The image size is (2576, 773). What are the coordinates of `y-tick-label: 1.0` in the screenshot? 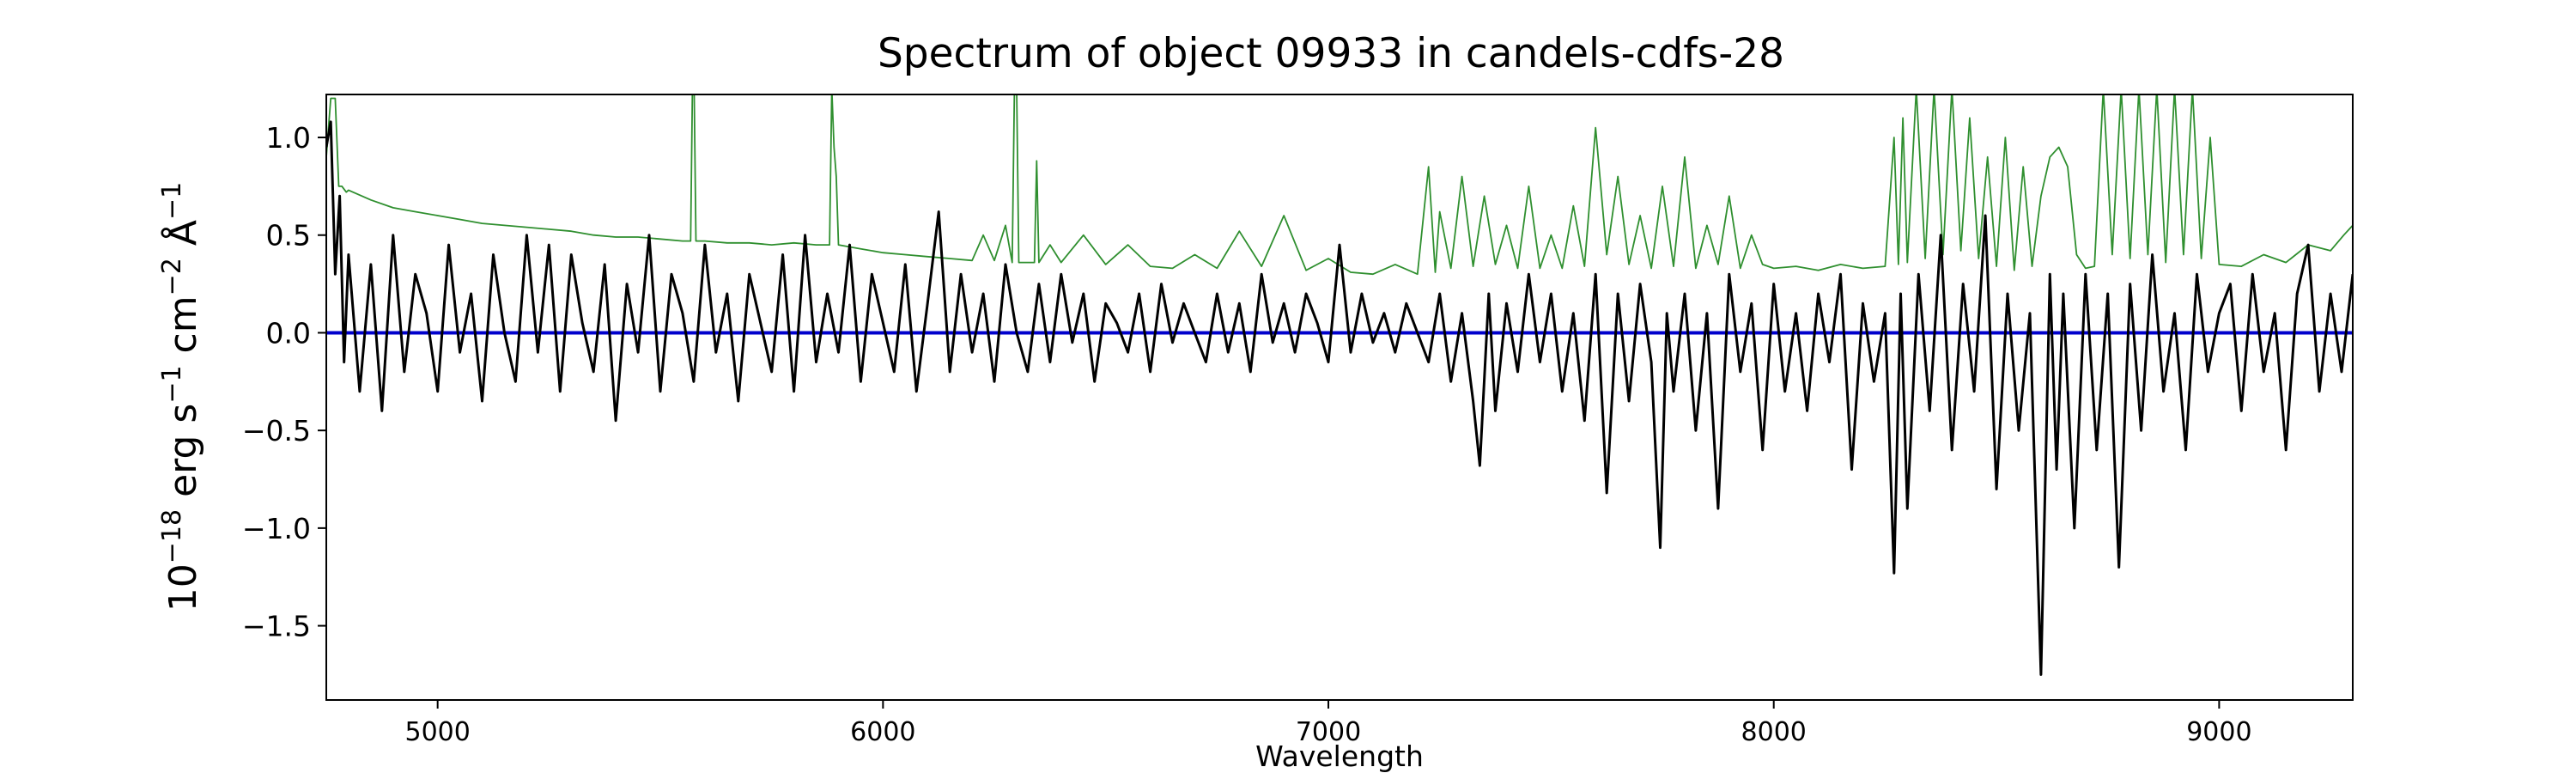 It's located at (289, 138).